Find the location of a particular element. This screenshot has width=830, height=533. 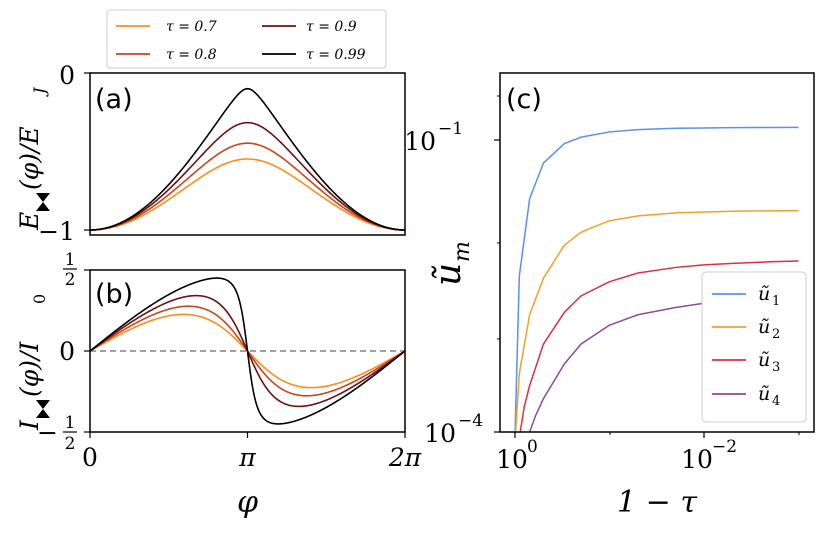

legend-c-box is located at coordinates (754, 347).